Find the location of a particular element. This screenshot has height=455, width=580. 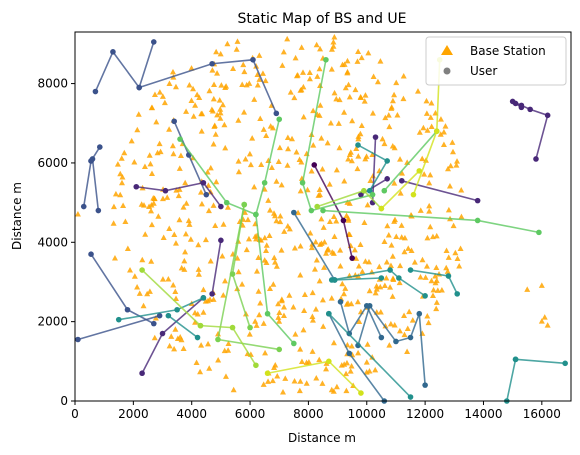

x-tick-label: 16000 is located at coordinates (542, 414).